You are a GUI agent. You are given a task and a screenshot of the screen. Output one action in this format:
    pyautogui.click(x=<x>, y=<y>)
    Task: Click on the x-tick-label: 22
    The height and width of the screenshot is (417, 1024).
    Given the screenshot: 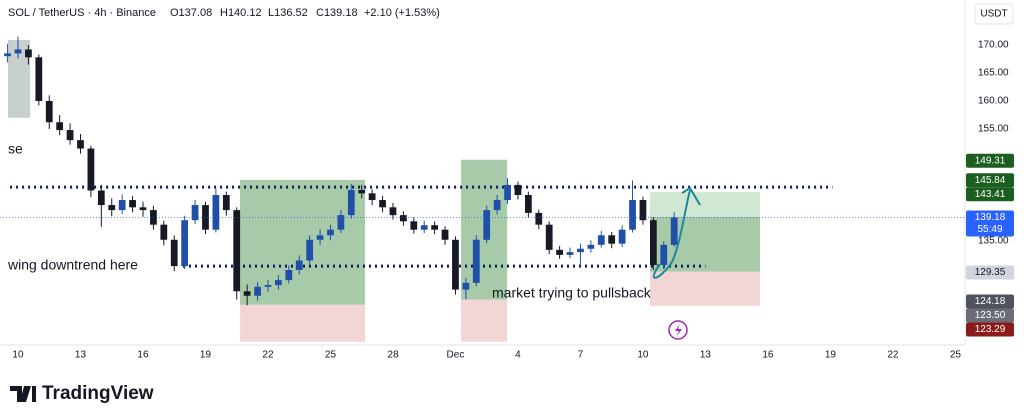 What is the action you would take?
    pyautogui.click(x=268, y=355)
    